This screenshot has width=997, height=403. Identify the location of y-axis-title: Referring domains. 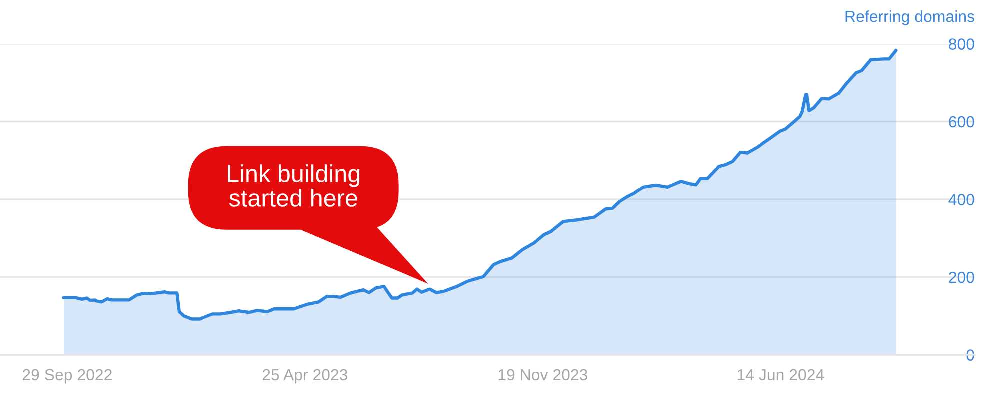
(910, 18).